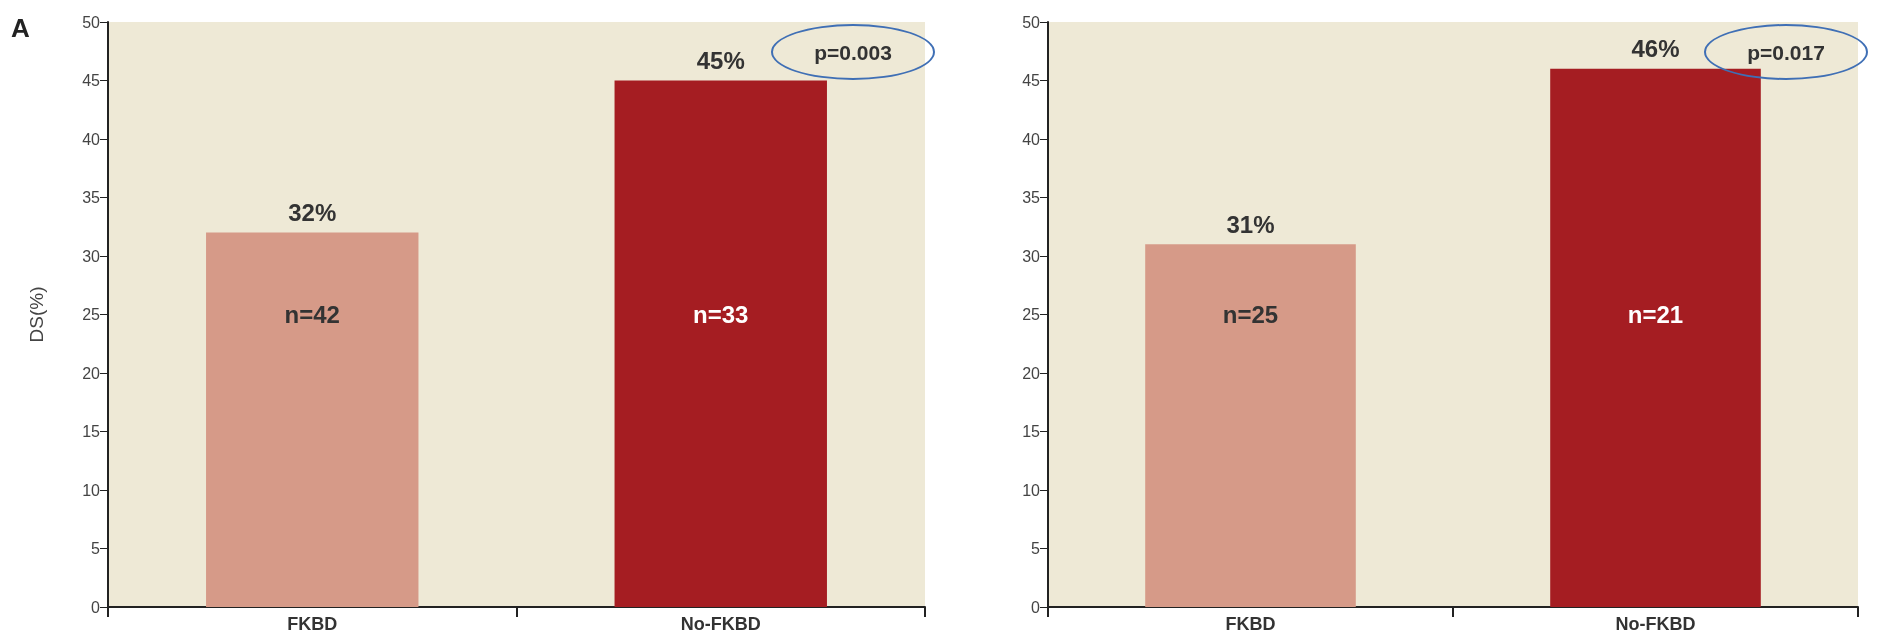  What do you see at coordinates (312, 213) in the screenshot?
I see `data-label: 32%` at bounding box center [312, 213].